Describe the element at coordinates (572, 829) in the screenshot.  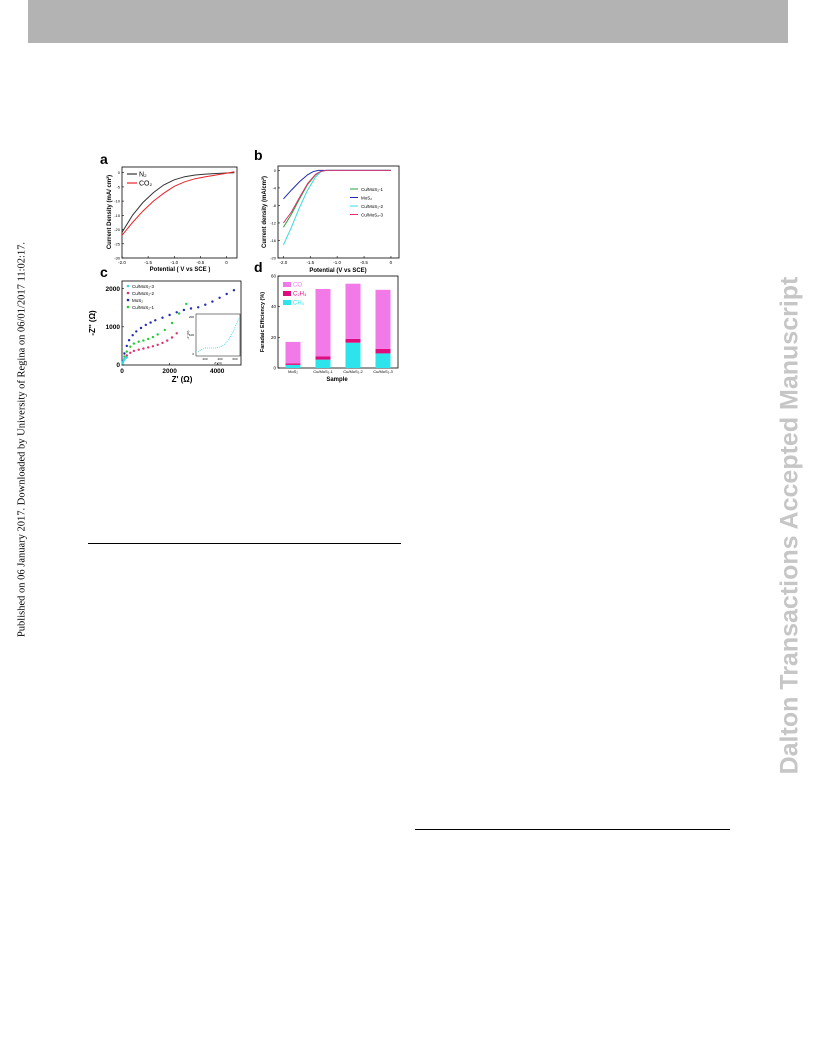
I see `column-rule-right` at that location.